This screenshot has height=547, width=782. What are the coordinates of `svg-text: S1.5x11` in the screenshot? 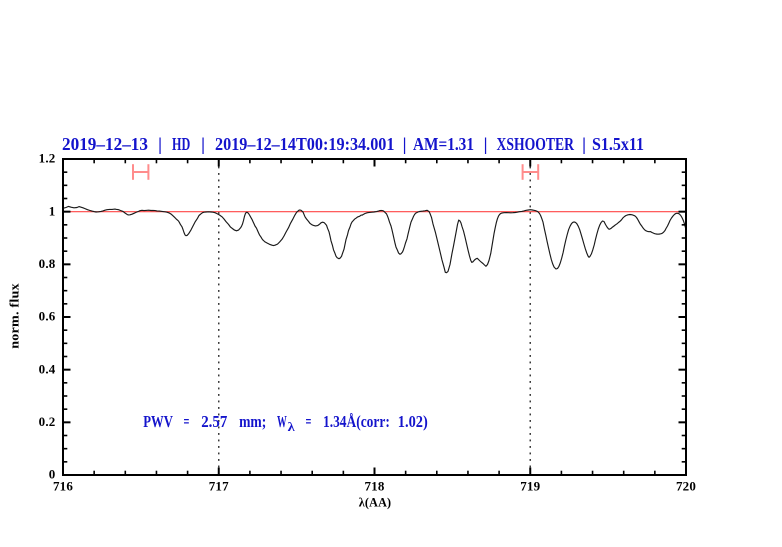 It's located at (618, 144).